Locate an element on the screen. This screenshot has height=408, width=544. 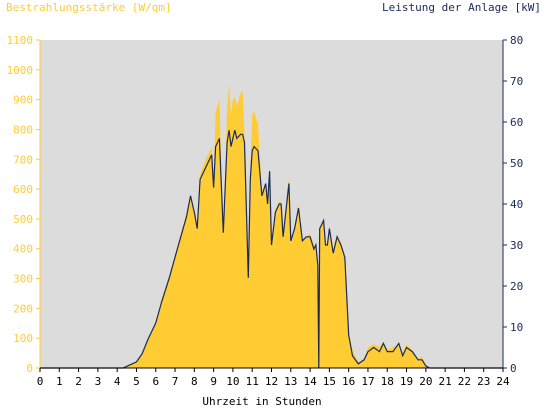
x-tick-label: 8 is located at coordinates (194, 381).